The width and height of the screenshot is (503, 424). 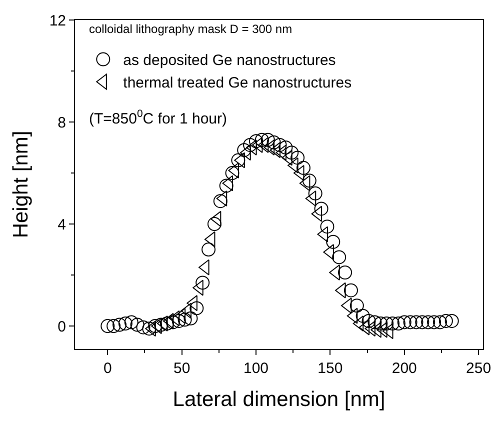 I want to click on legend-label: as deposited Ge nanostructures, so click(x=229, y=61).